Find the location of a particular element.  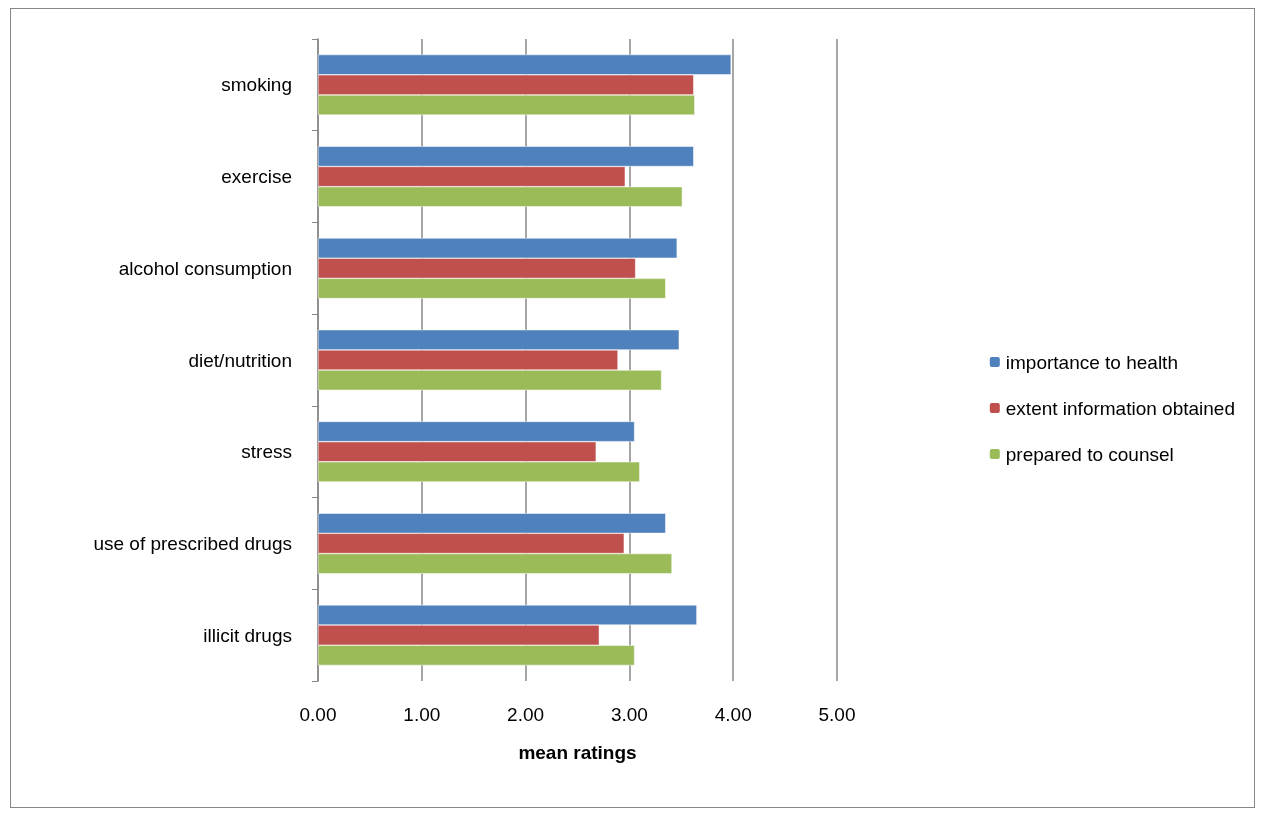

y-tick-label: exercise is located at coordinates (256, 177).